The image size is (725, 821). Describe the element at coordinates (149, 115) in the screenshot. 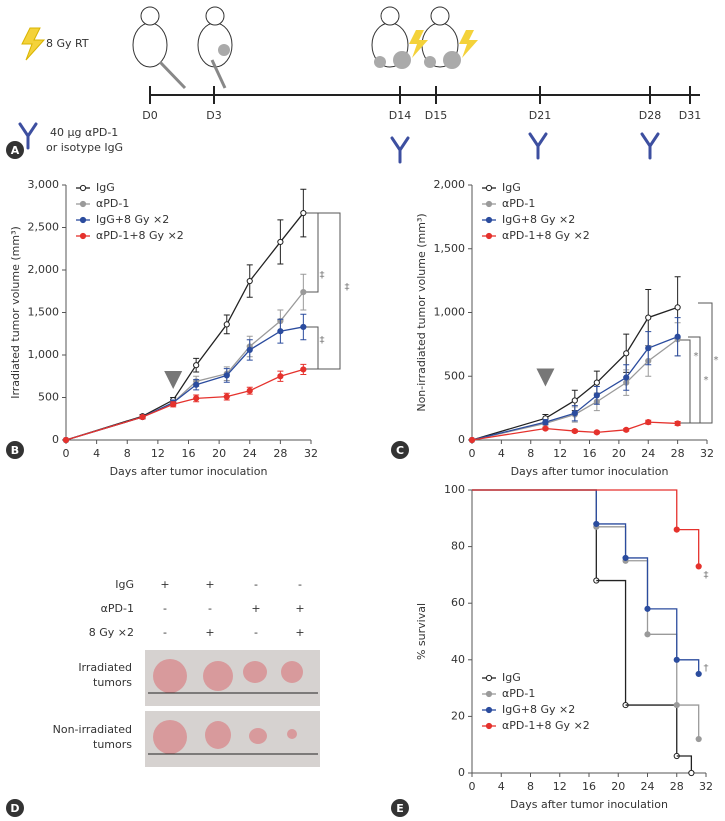

I see `day-label: D0` at that location.